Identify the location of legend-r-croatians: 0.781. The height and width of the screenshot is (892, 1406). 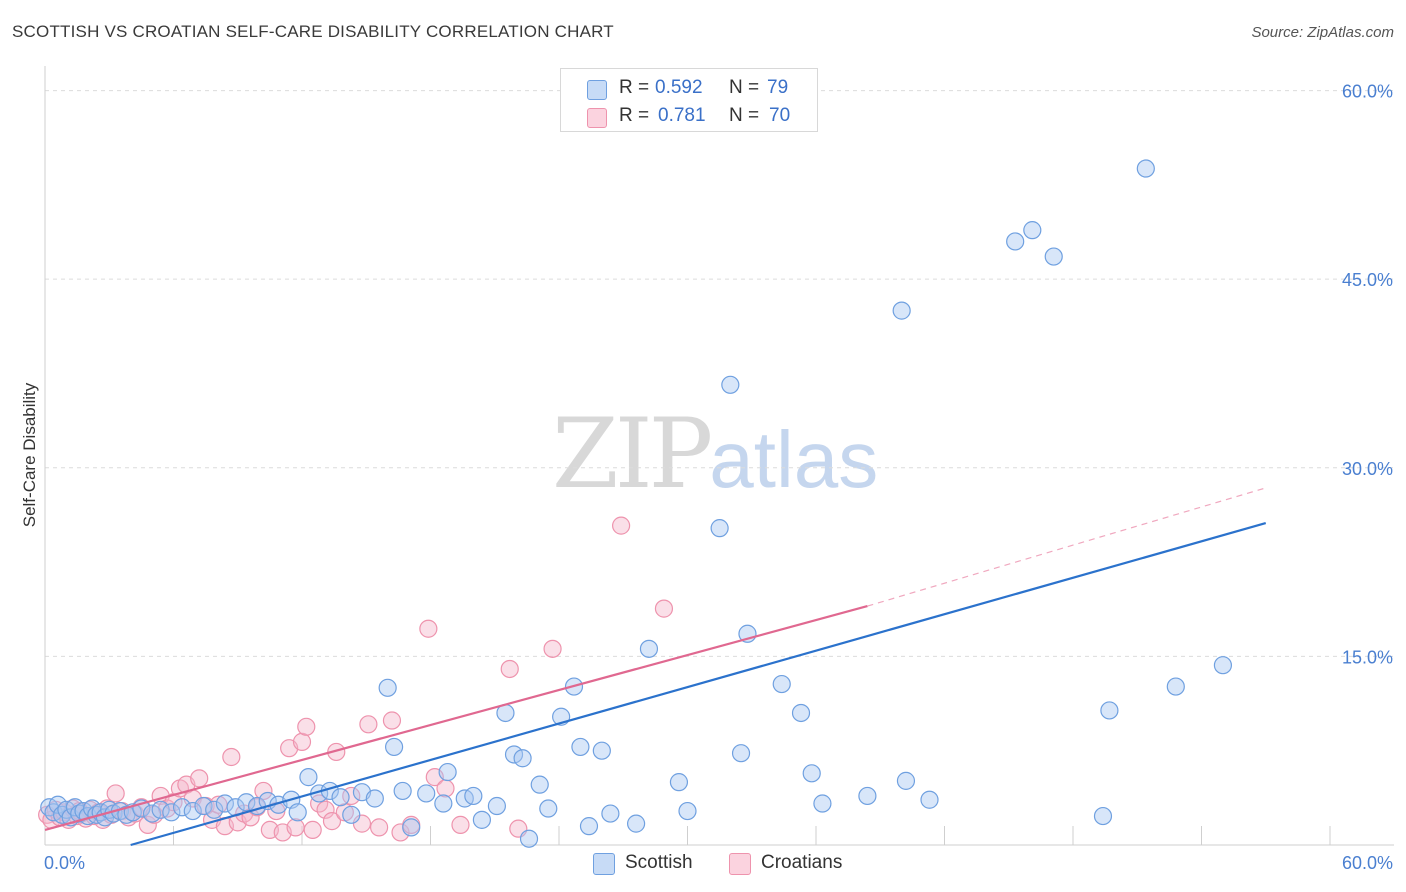
(682, 115).